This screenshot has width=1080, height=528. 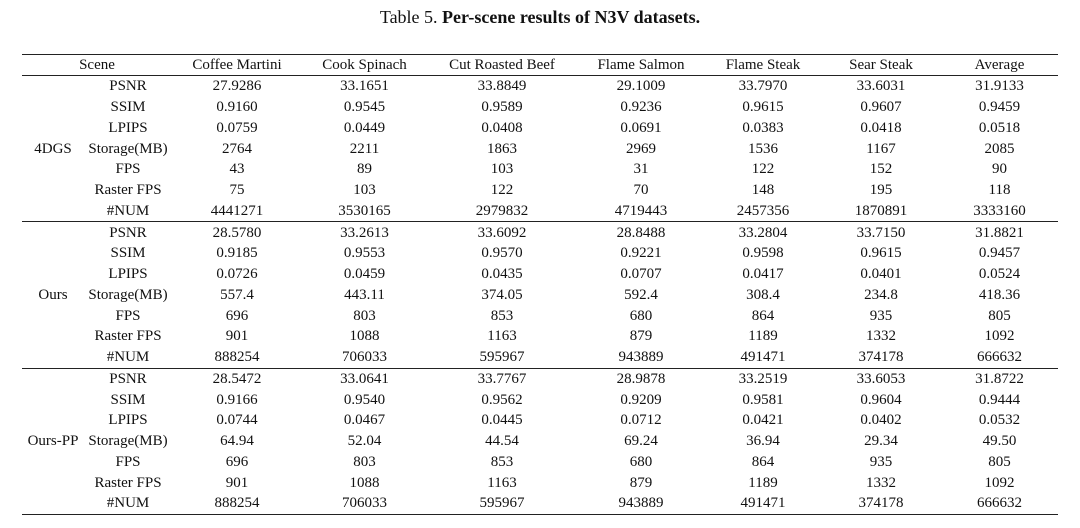 I want to click on value-cell: 0.0417, so click(x=763, y=274).